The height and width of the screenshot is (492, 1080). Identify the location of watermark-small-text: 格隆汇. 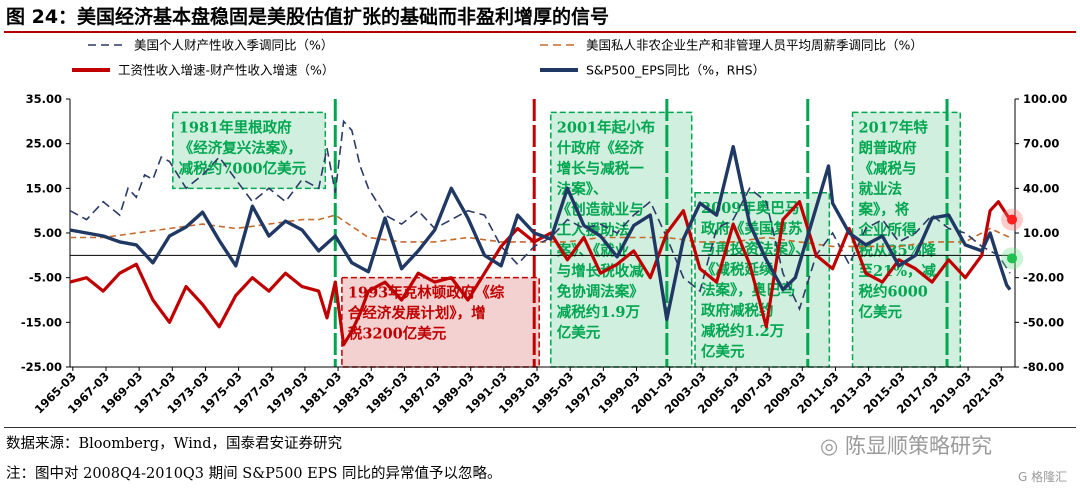
(1049, 477).